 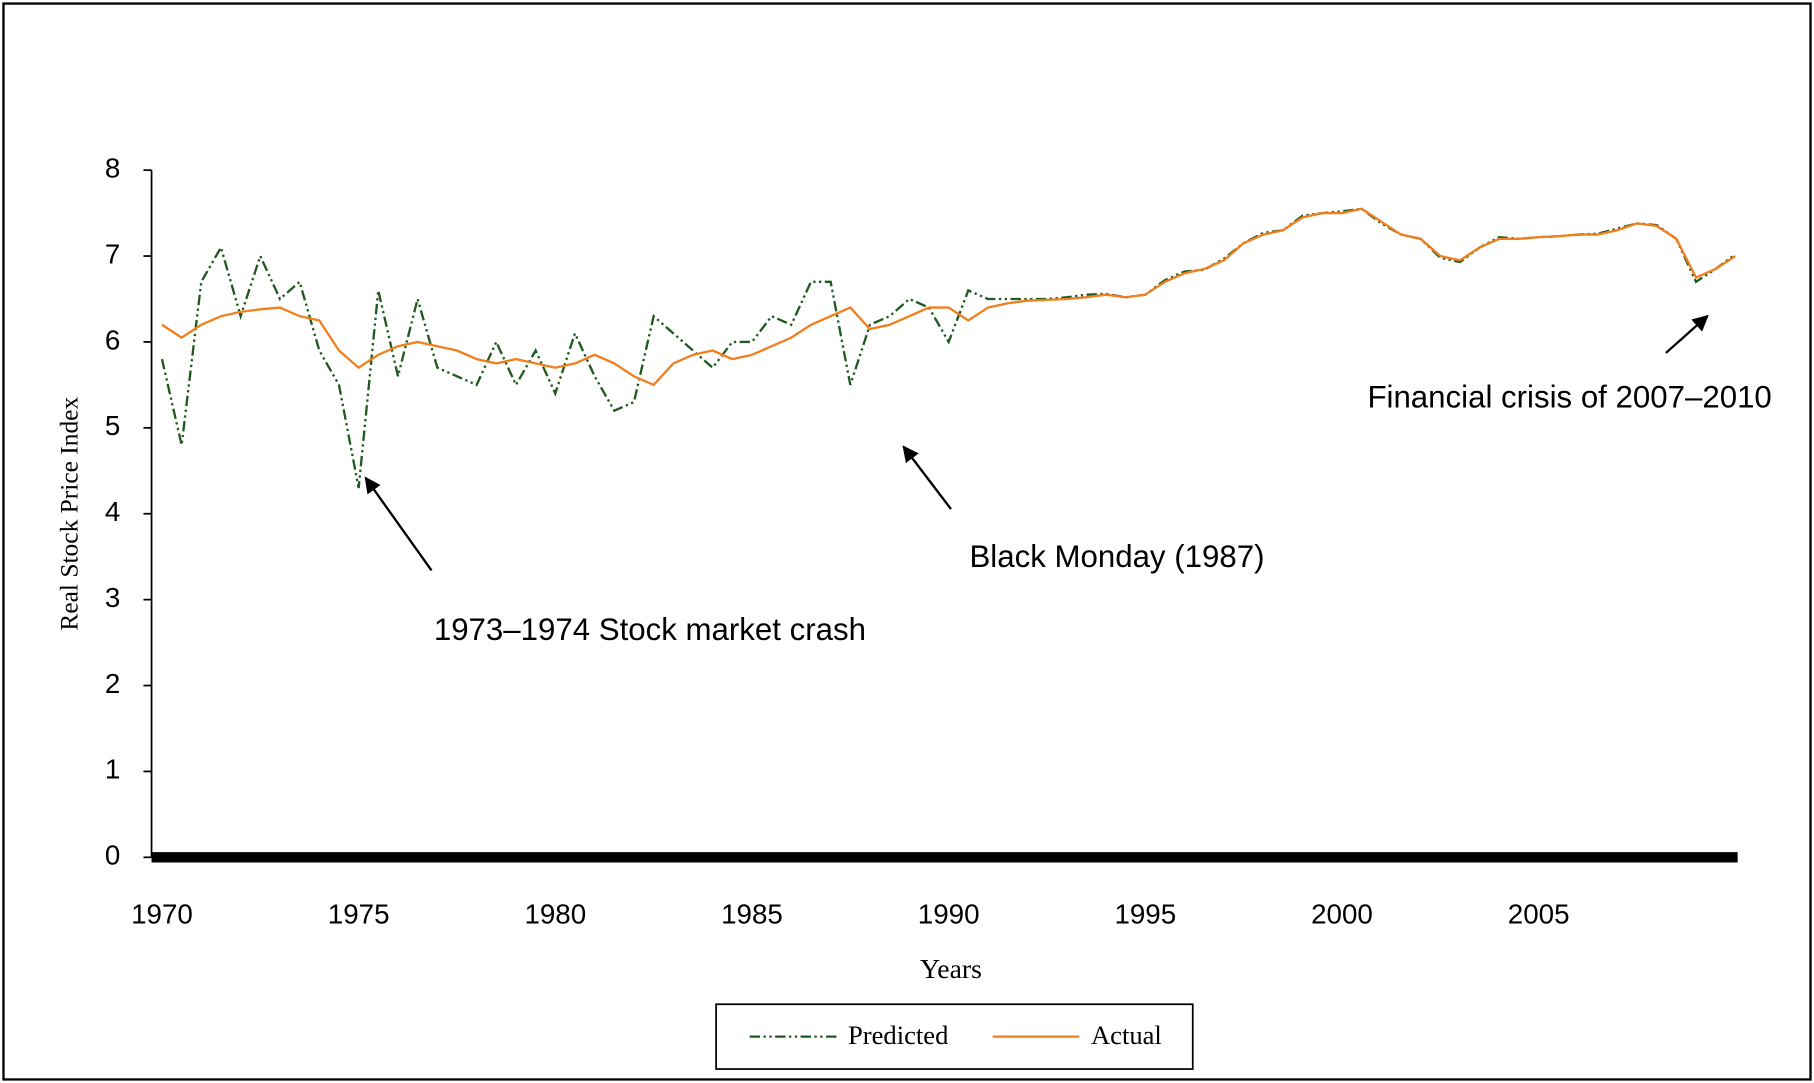 What do you see at coordinates (1569, 396) in the screenshot?
I see `annotation: Financial crisis of 2007–2010` at bounding box center [1569, 396].